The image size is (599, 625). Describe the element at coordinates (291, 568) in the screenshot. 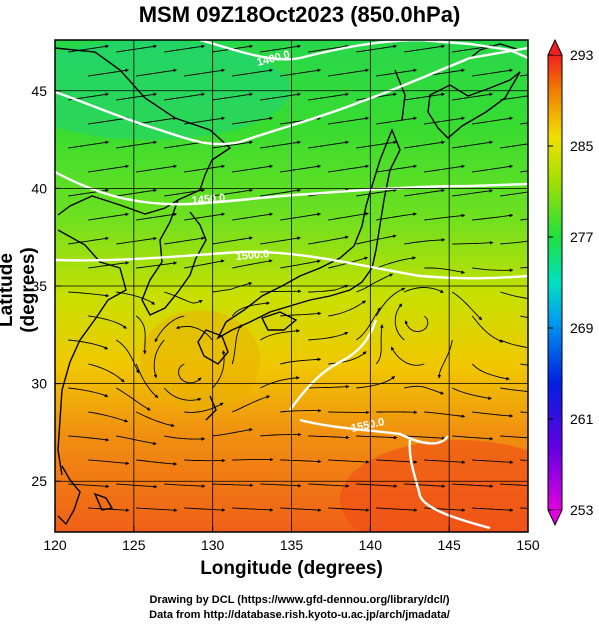

I see `x-axis-label: Longitude (degrees)` at that location.